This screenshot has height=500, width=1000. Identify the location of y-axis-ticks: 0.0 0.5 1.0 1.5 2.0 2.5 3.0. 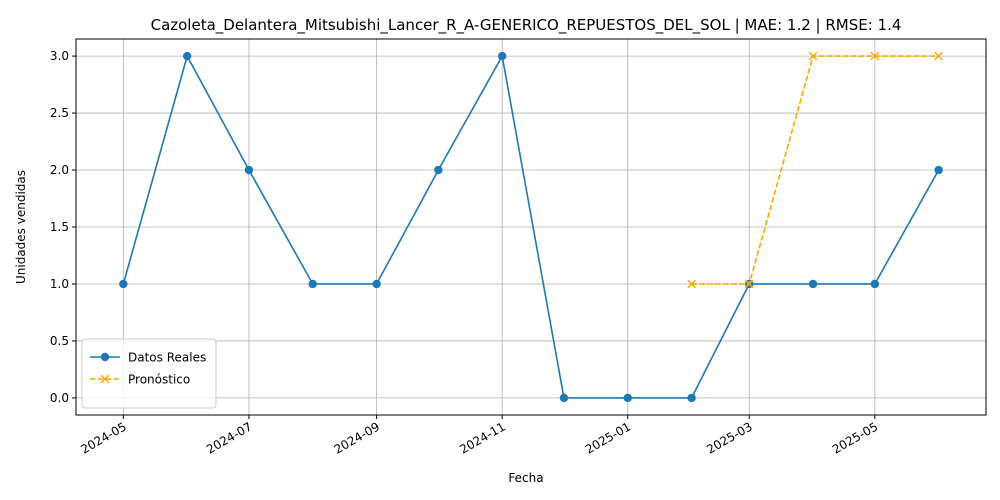
(63, 227).